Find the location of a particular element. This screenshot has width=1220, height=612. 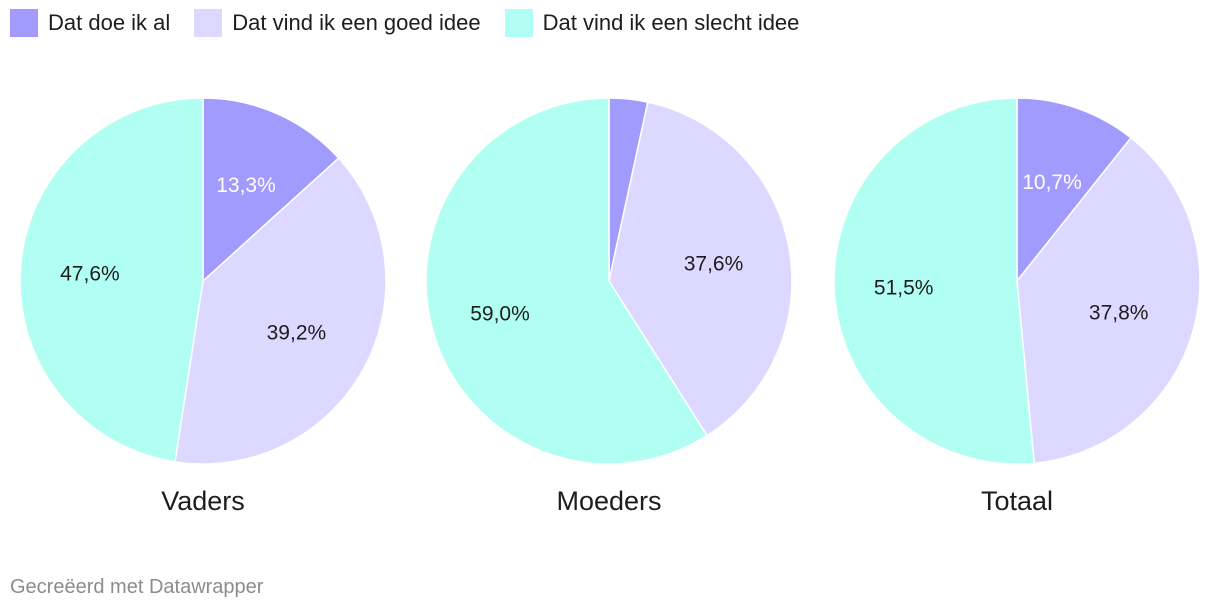

legend-item-goed-idee: Dat vind ik een goed idee is located at coordinates (337, 23).